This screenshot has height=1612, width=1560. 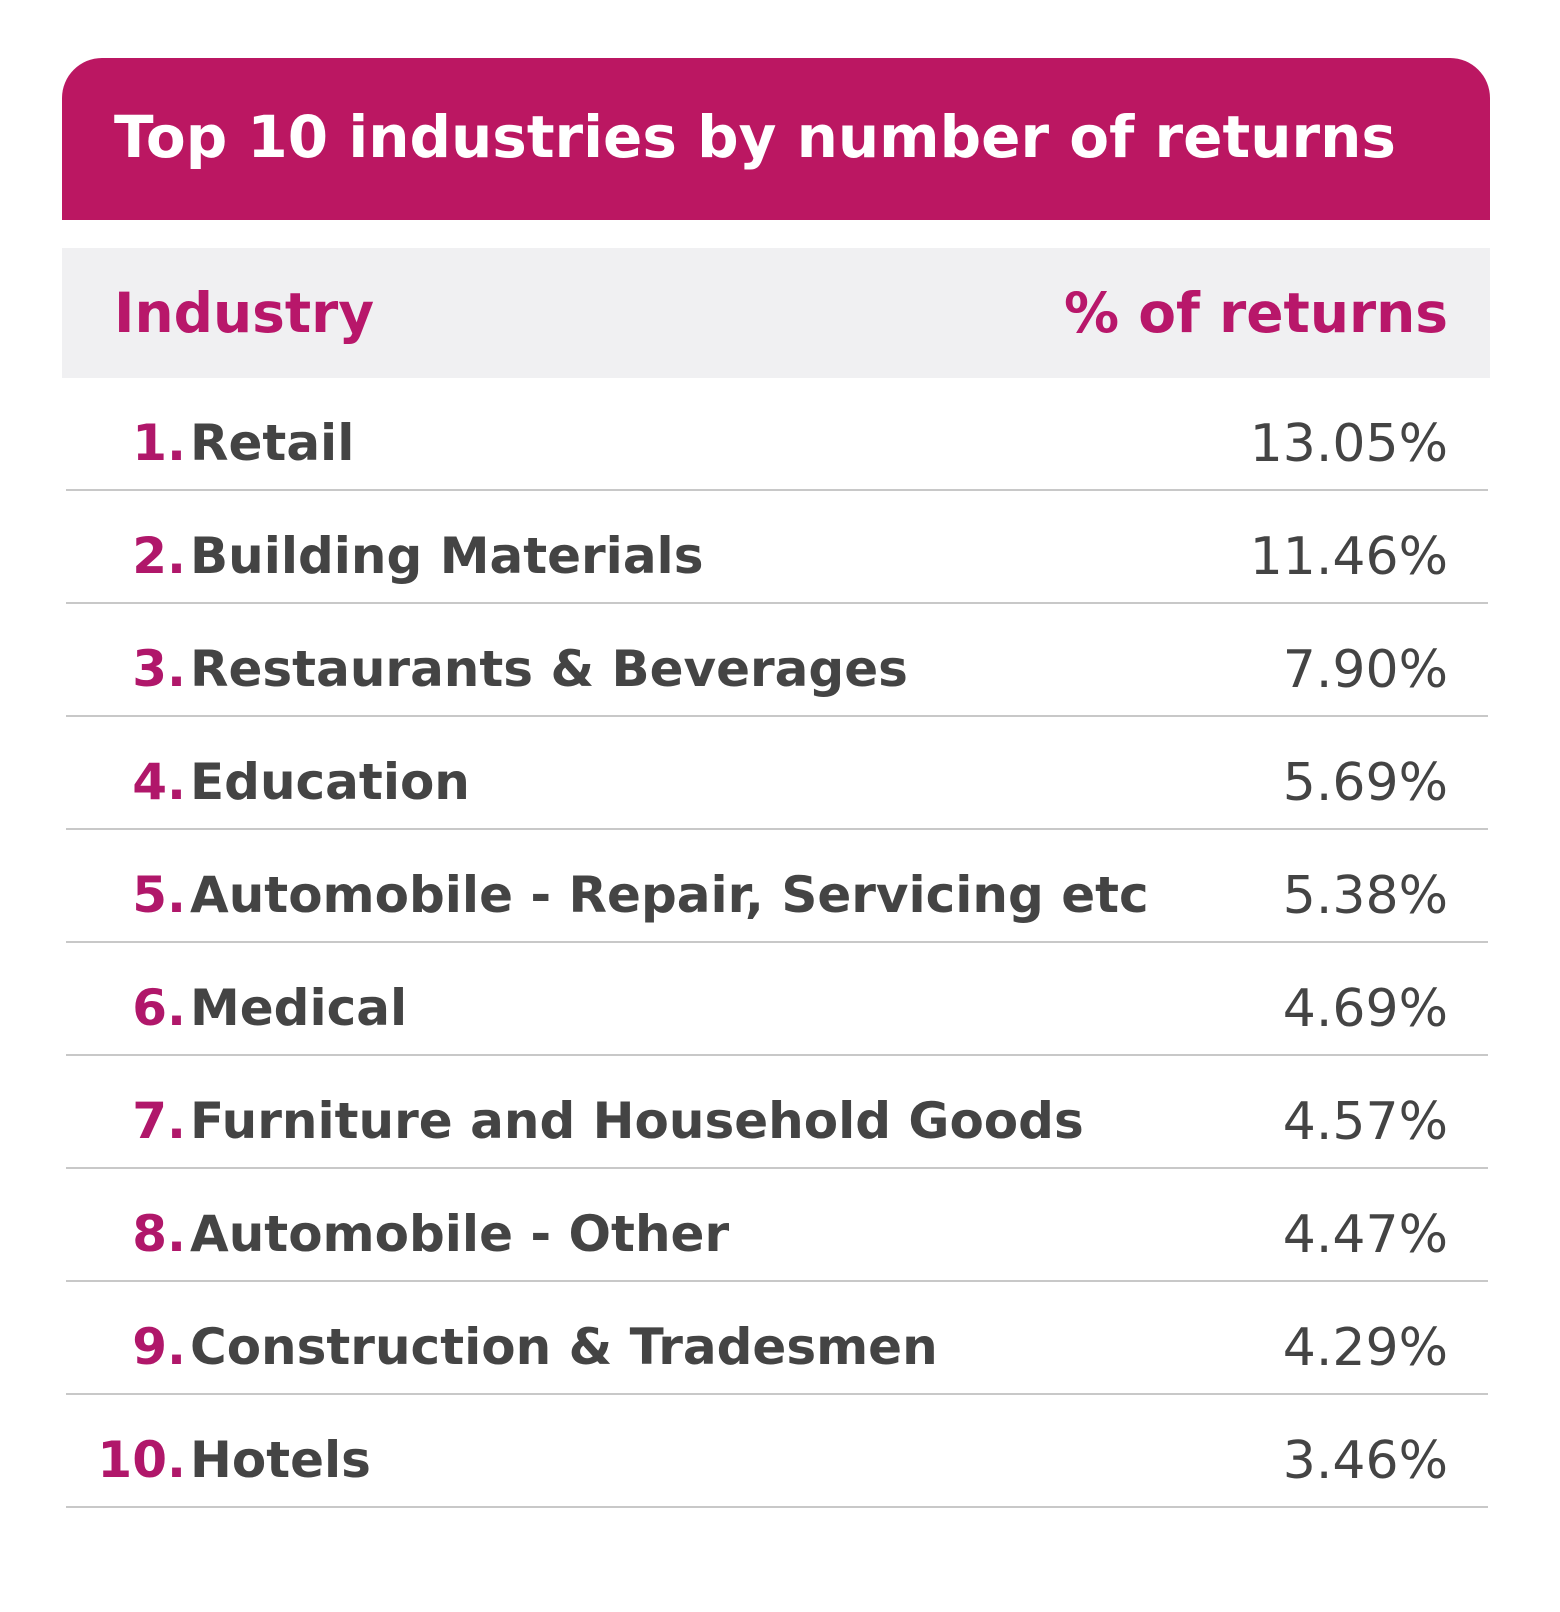 What do you see at coordinates (159, 1008) in the screenshot?
I see `row-rank: 6.` at bounding box center [159, 1008].